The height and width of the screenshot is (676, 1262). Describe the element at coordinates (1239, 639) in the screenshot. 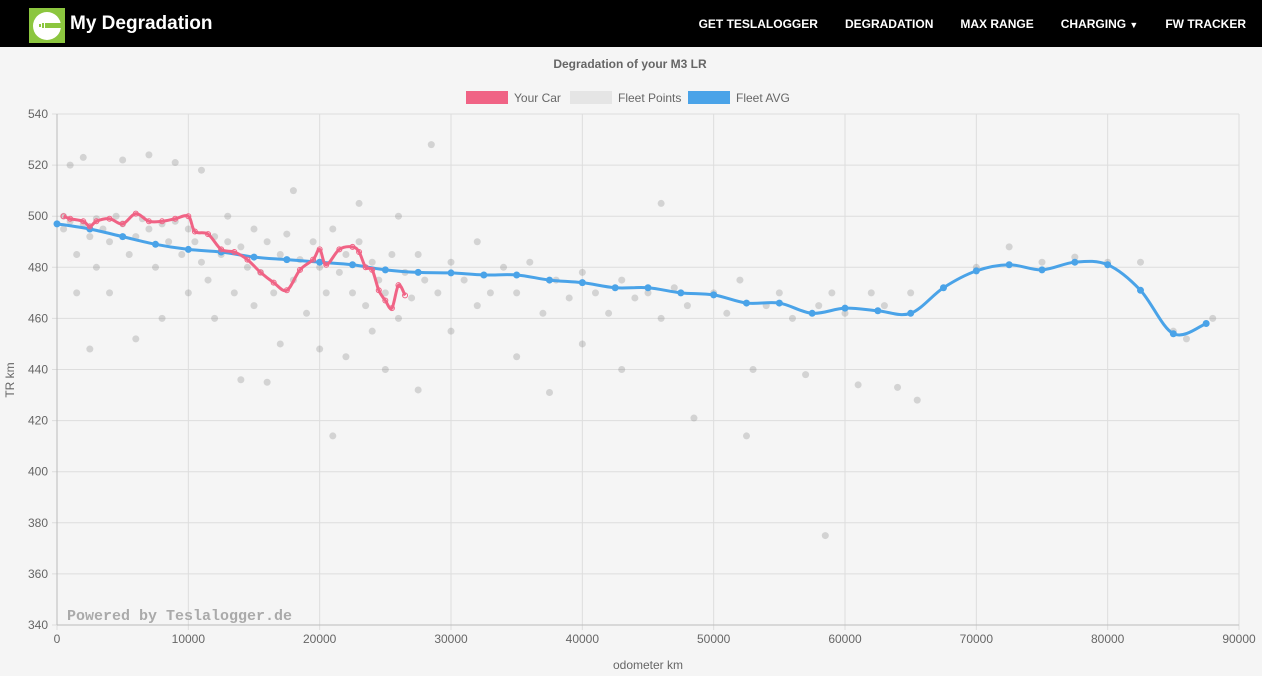

I see `x-tick-label: 90000` at that location.